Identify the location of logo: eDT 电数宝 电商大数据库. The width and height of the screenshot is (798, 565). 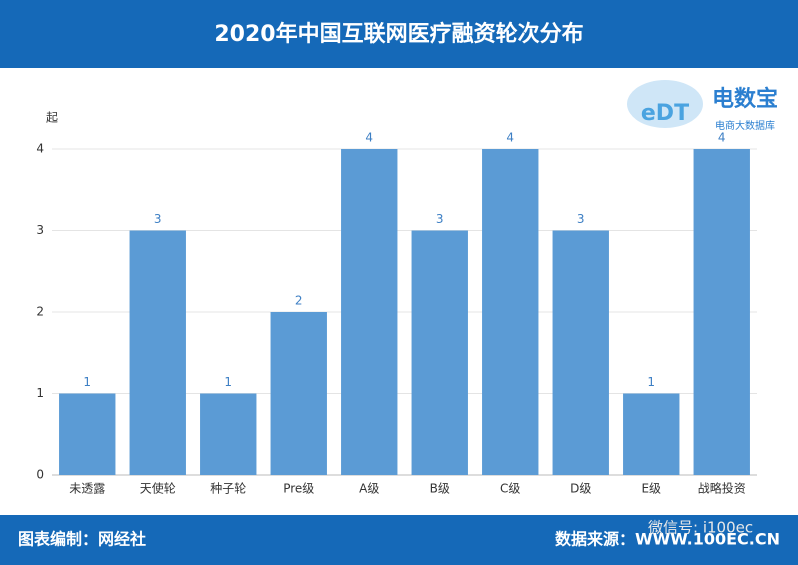
(702, 106).